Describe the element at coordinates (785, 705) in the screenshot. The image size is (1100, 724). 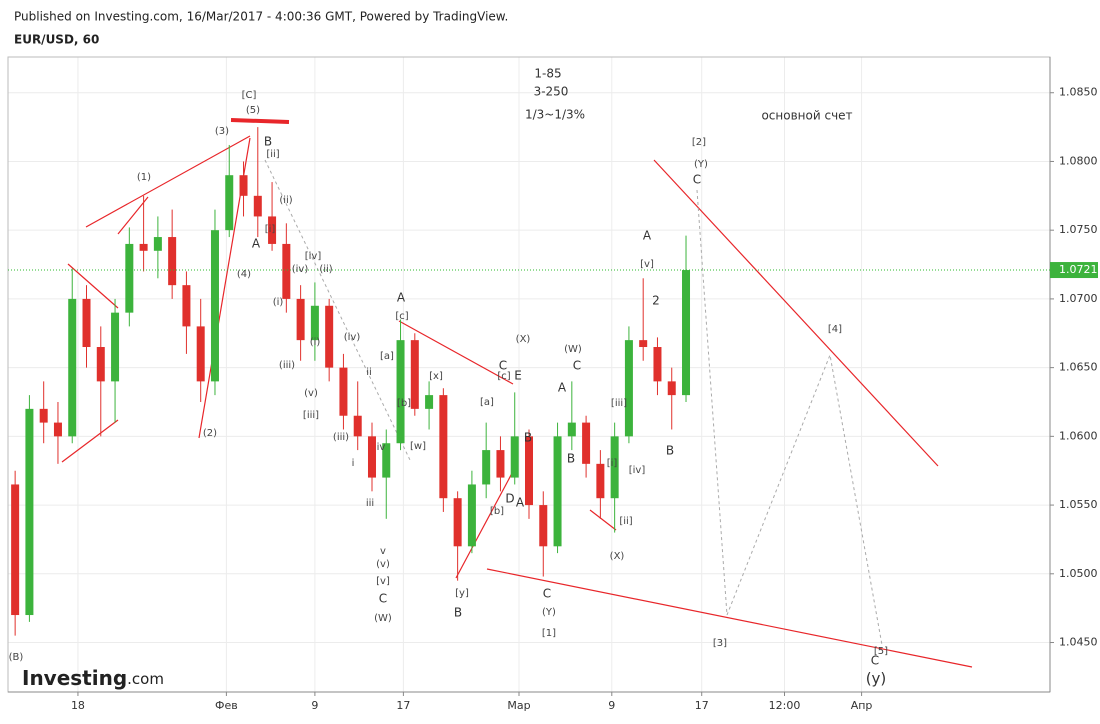
I see `x-tick-label: 12:00` at that location.